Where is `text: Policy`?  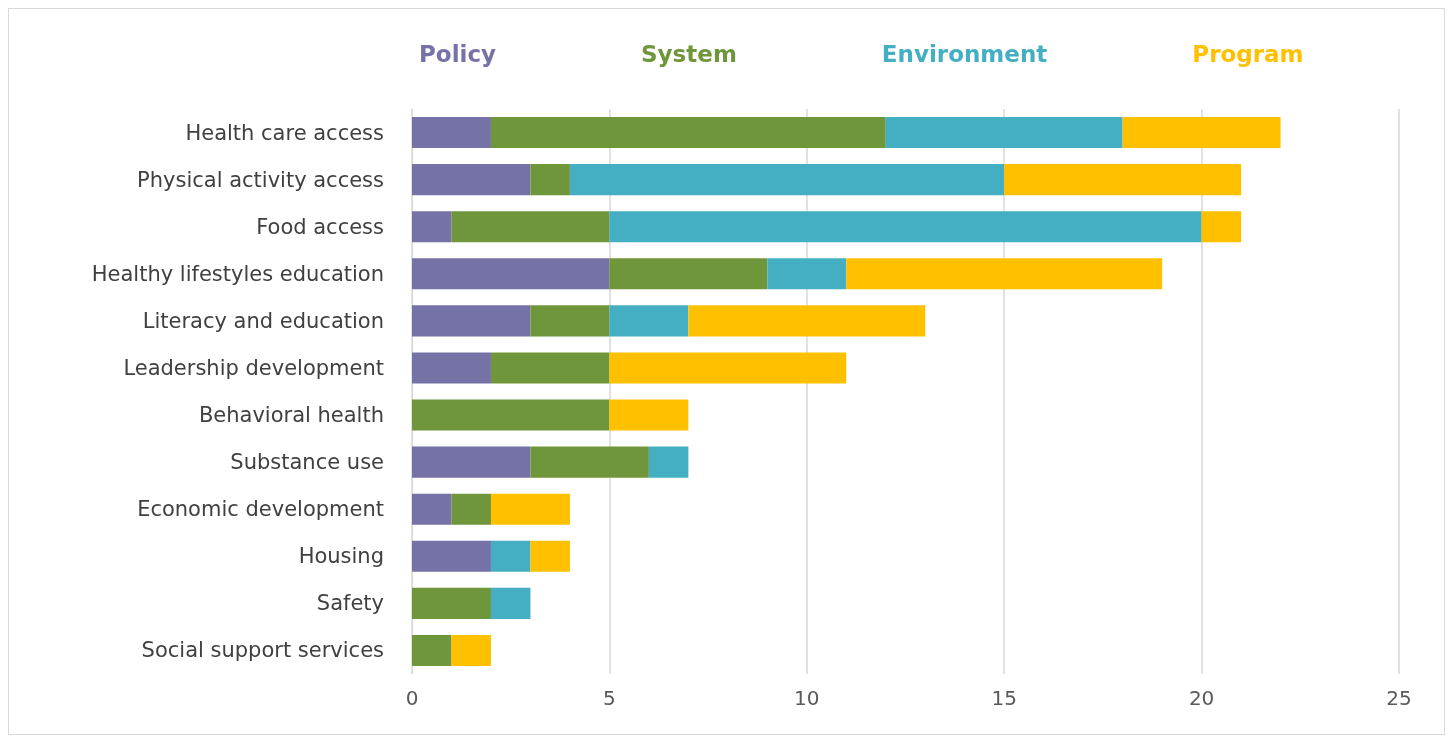
text: Policy is located at coordinates (458, 53).